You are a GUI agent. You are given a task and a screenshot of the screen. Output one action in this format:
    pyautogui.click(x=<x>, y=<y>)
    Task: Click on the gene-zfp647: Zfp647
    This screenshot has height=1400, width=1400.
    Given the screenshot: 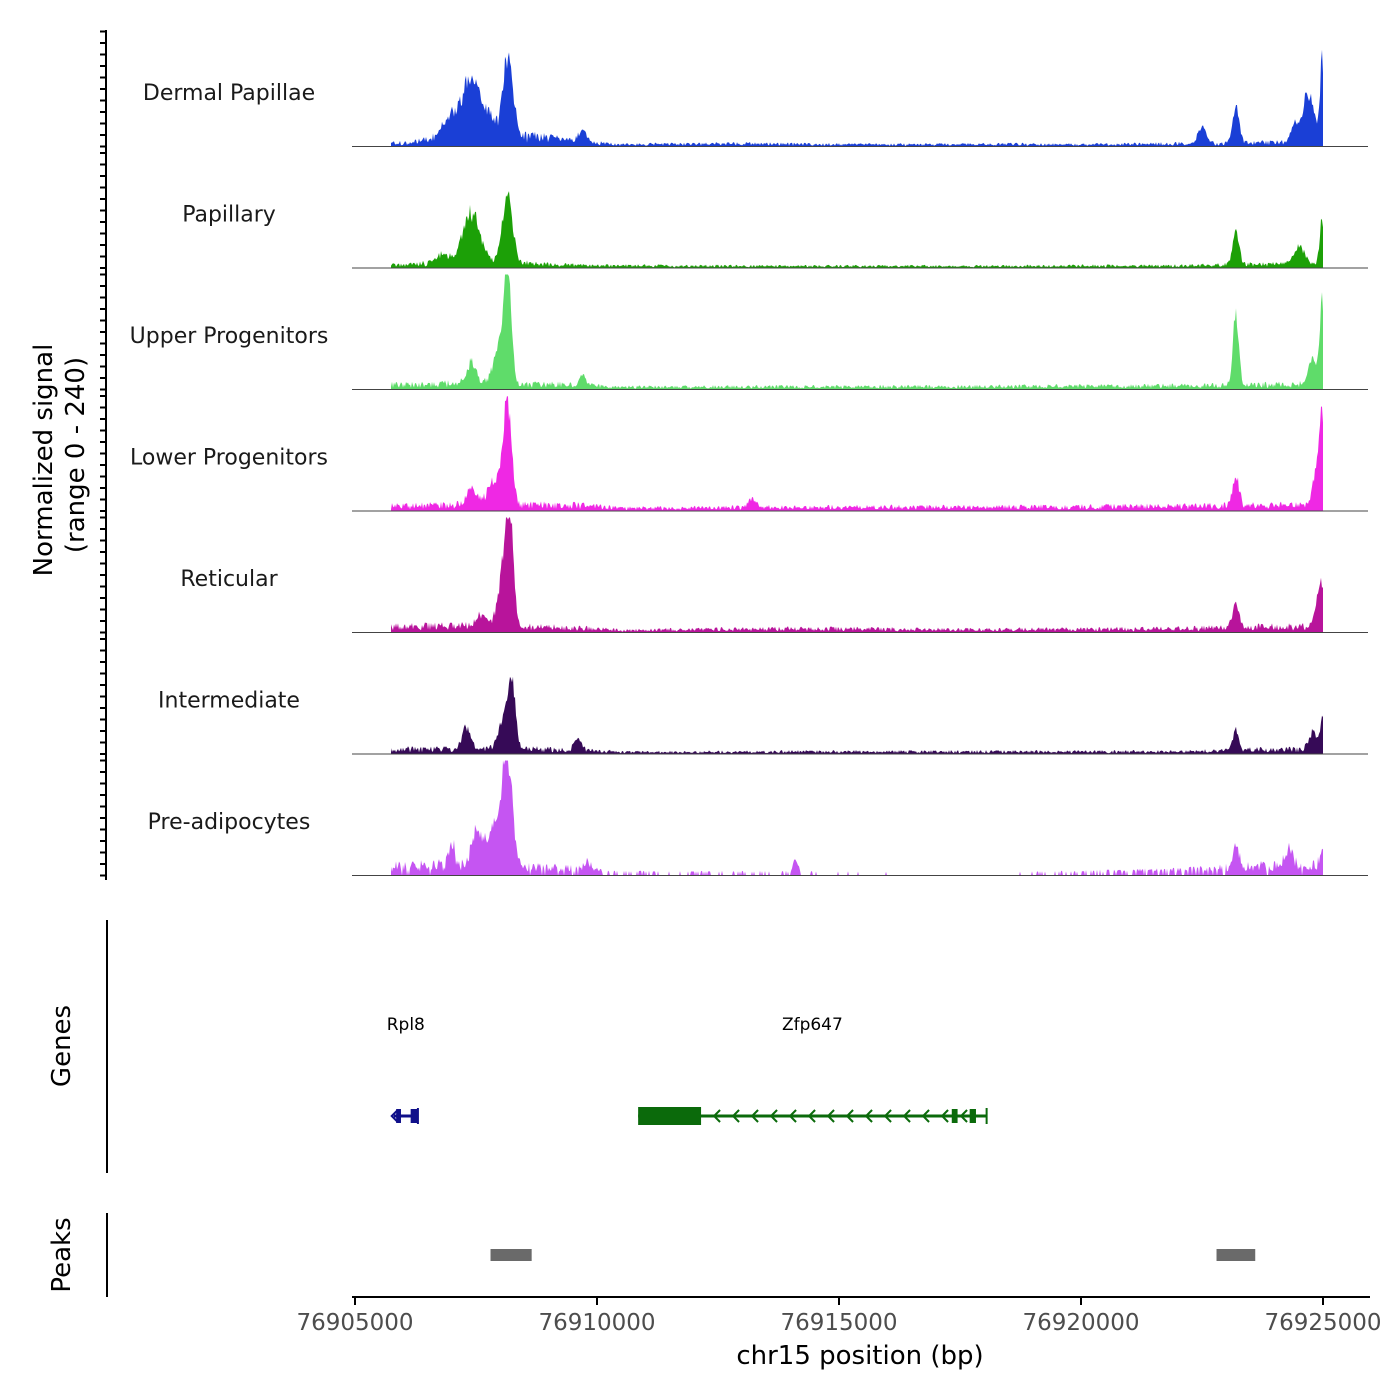 What is the action you would take?
    pyautogui.click(x=813, y=1070)
    